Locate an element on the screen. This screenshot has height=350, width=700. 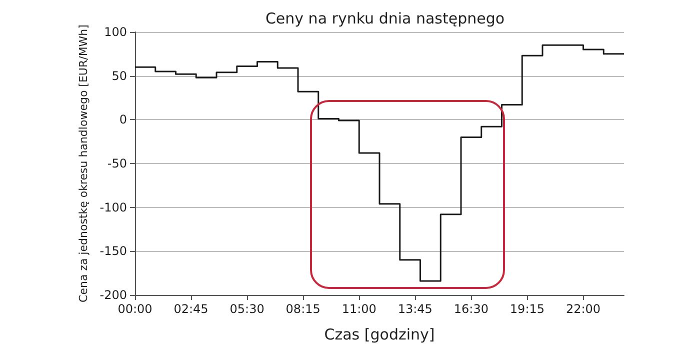
y-tick-label: -100 is located at coordinates (113, 207).